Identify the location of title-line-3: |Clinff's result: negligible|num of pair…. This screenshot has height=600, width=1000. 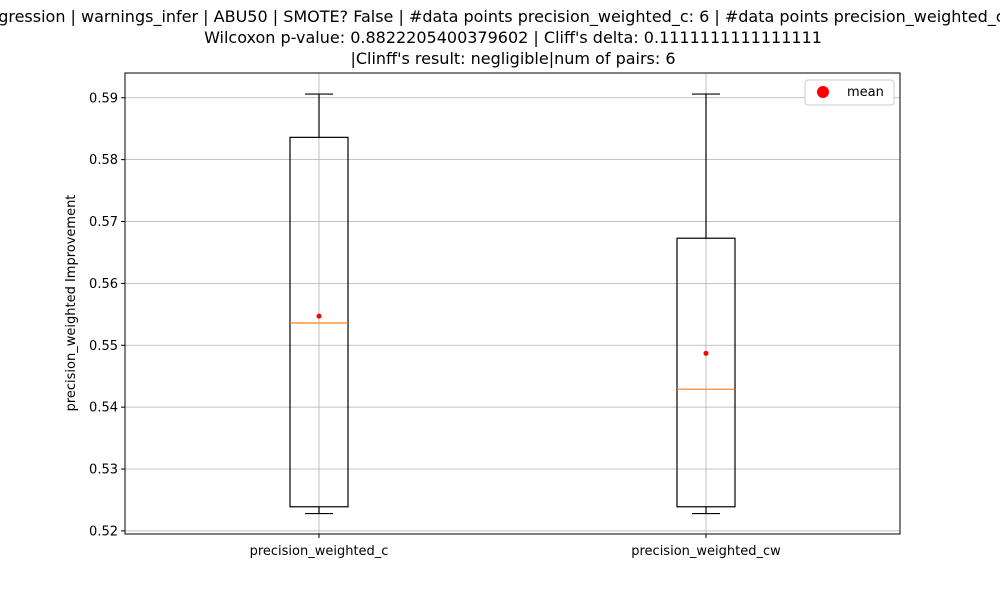
(512, 58).